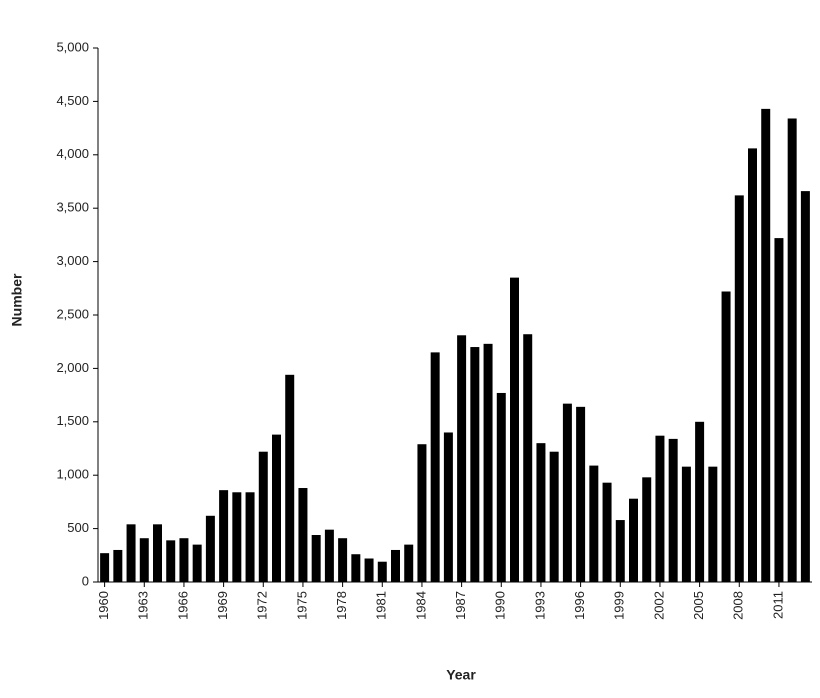 This screenshot has height=698, width=820. What do you see at coordinates (579, 605) in the screenshot?
I see `x-tick-label: 1996` at bounding box center [579, 605].